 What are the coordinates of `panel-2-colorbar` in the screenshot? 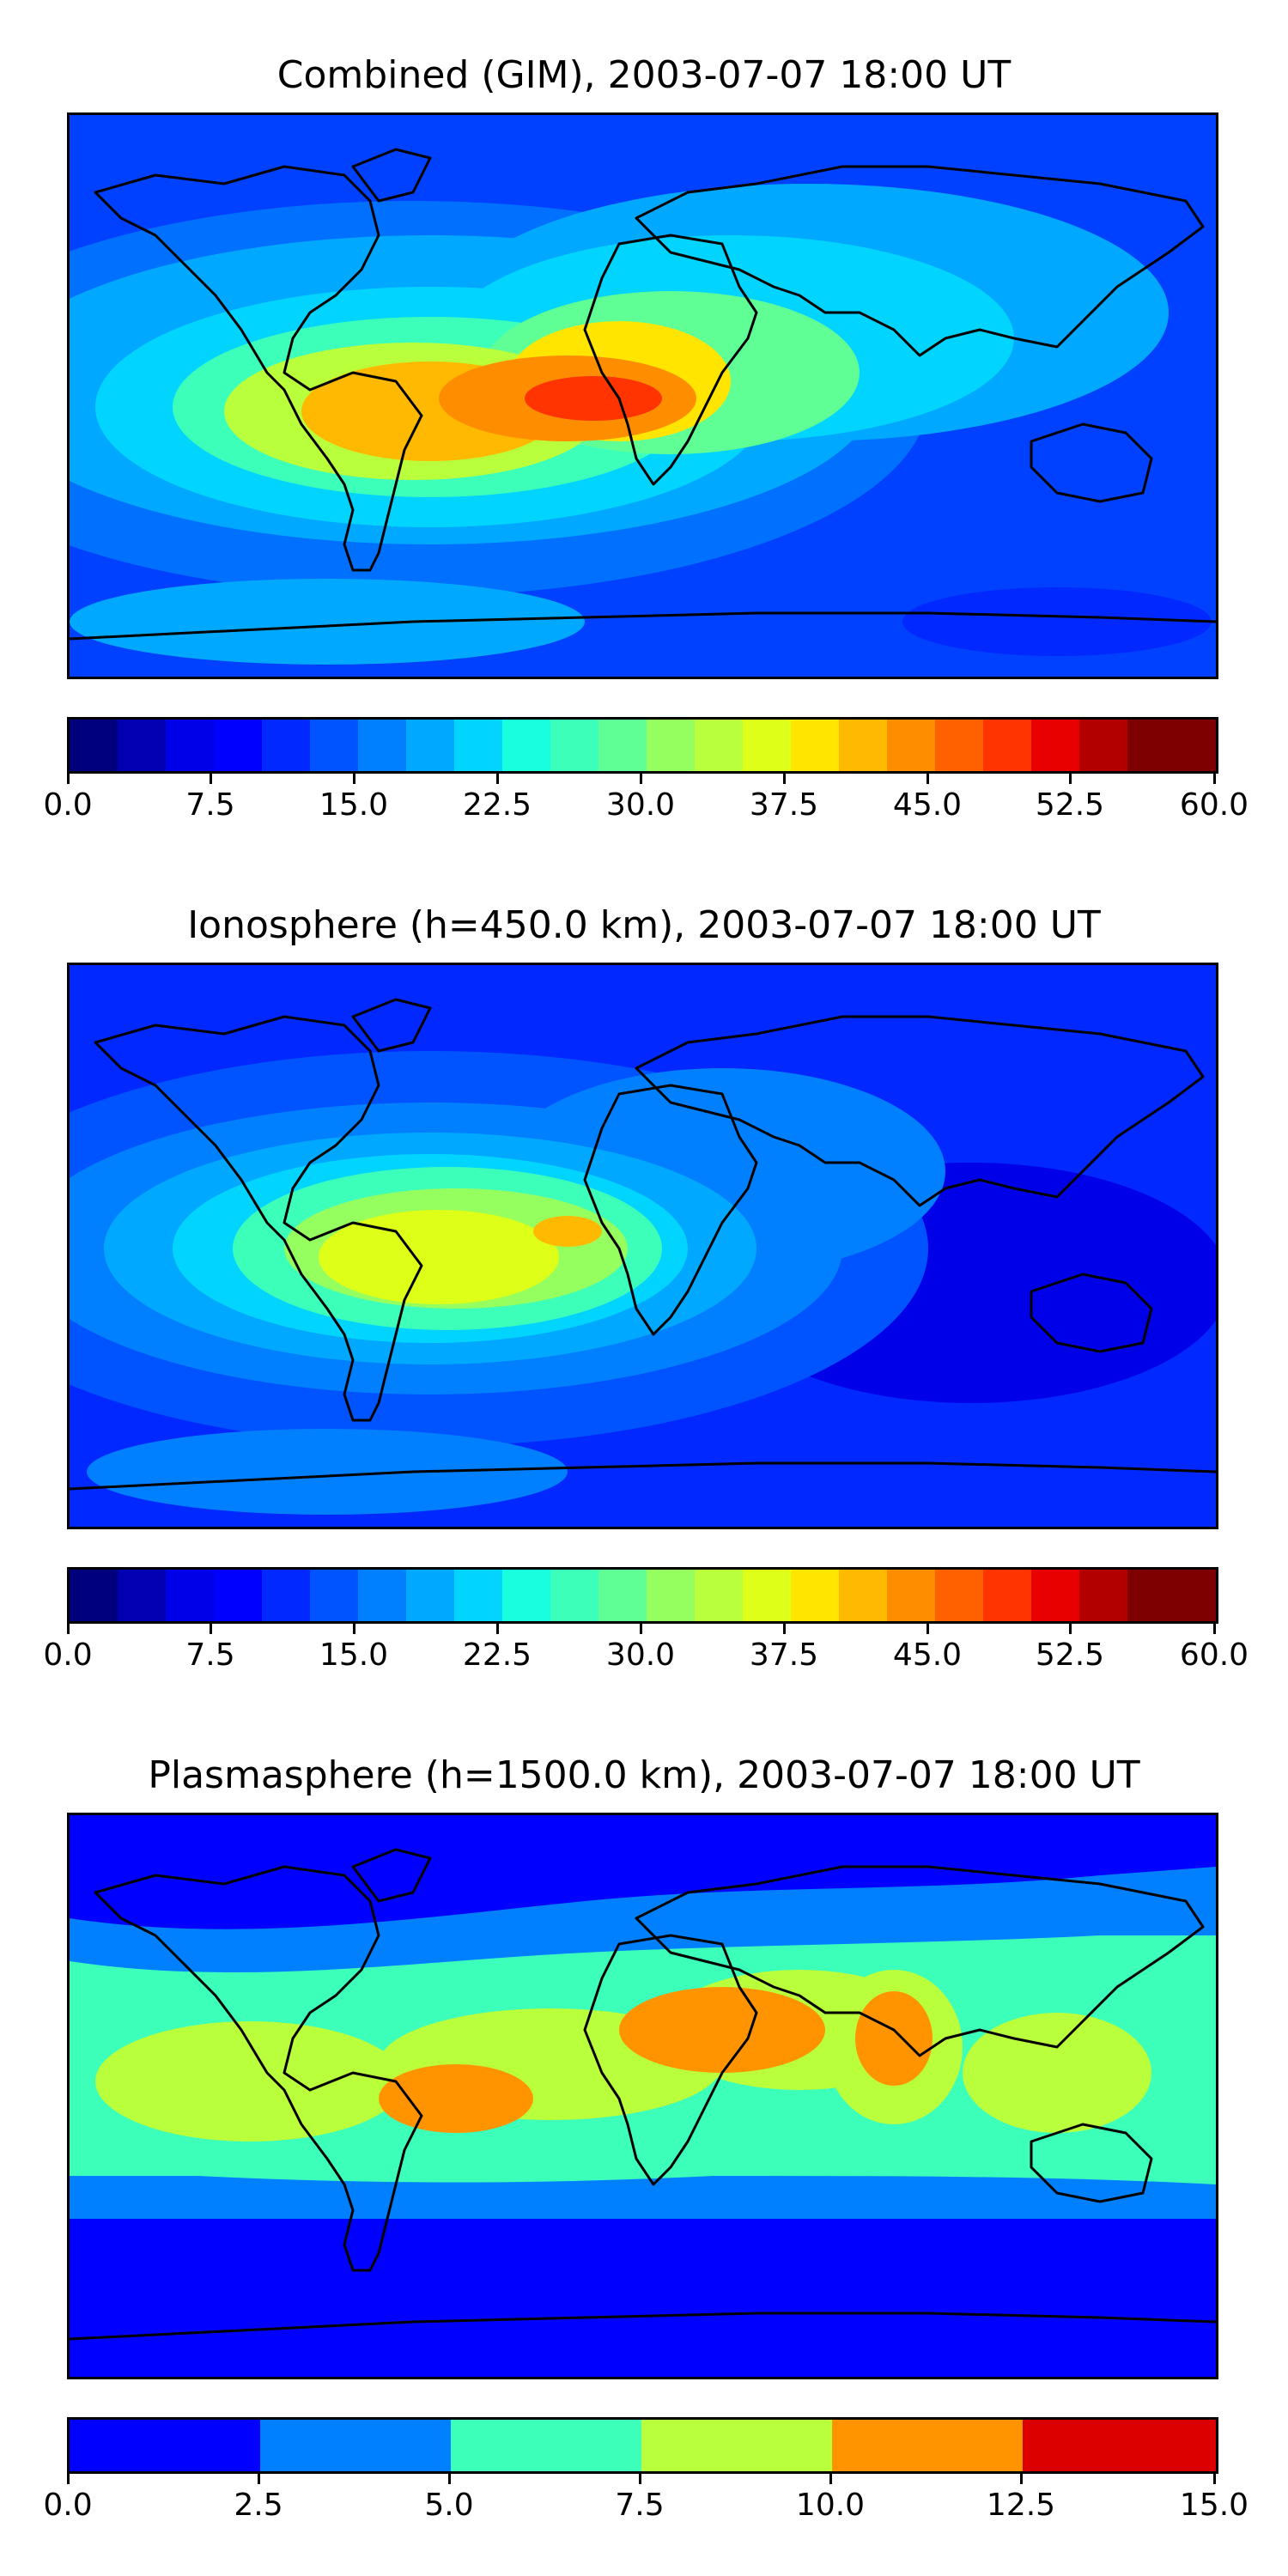 It's located at (642, 1595).